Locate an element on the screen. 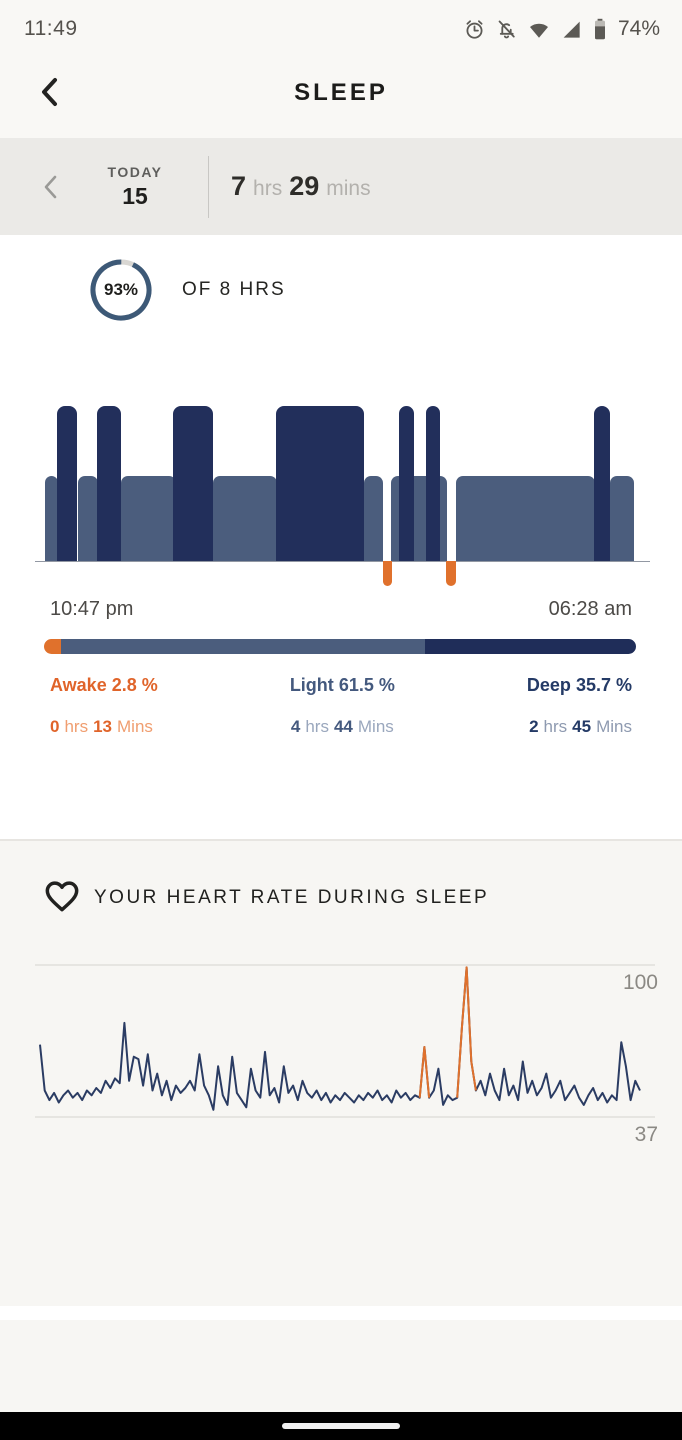 This screenshot has width=682, height=1440. wifi-icon is located at coordinates (539, 29).